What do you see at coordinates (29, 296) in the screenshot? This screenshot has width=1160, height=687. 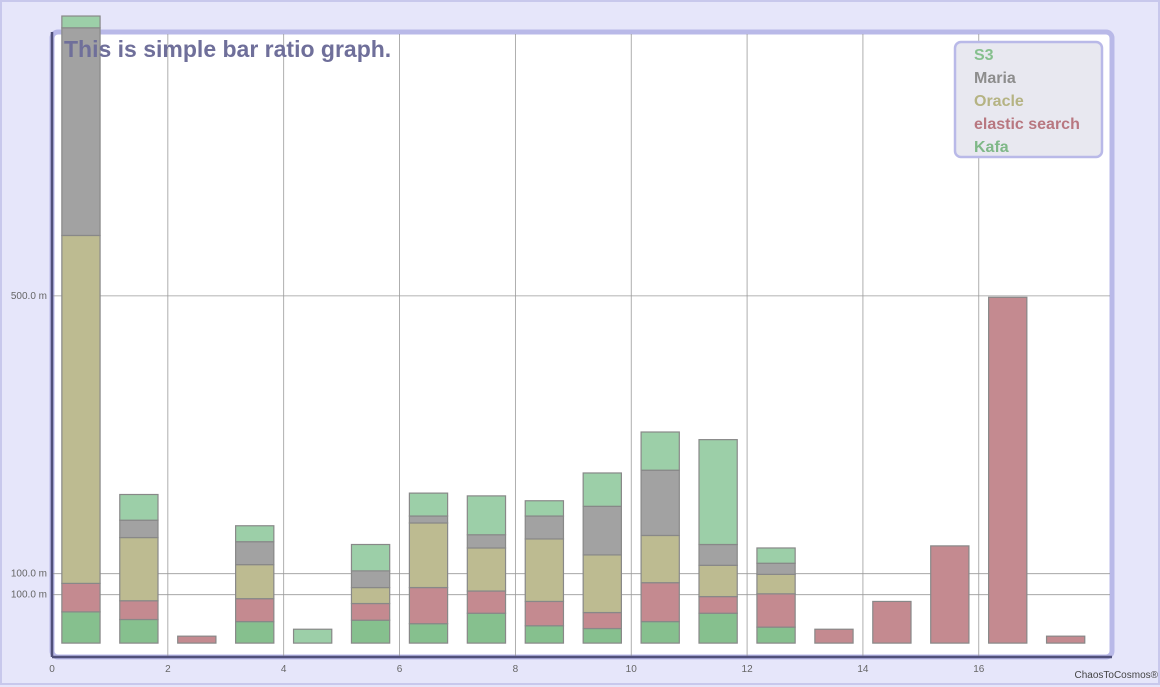 I see `y-tick-label: 500.0 m` at bounding box center [29, 296].